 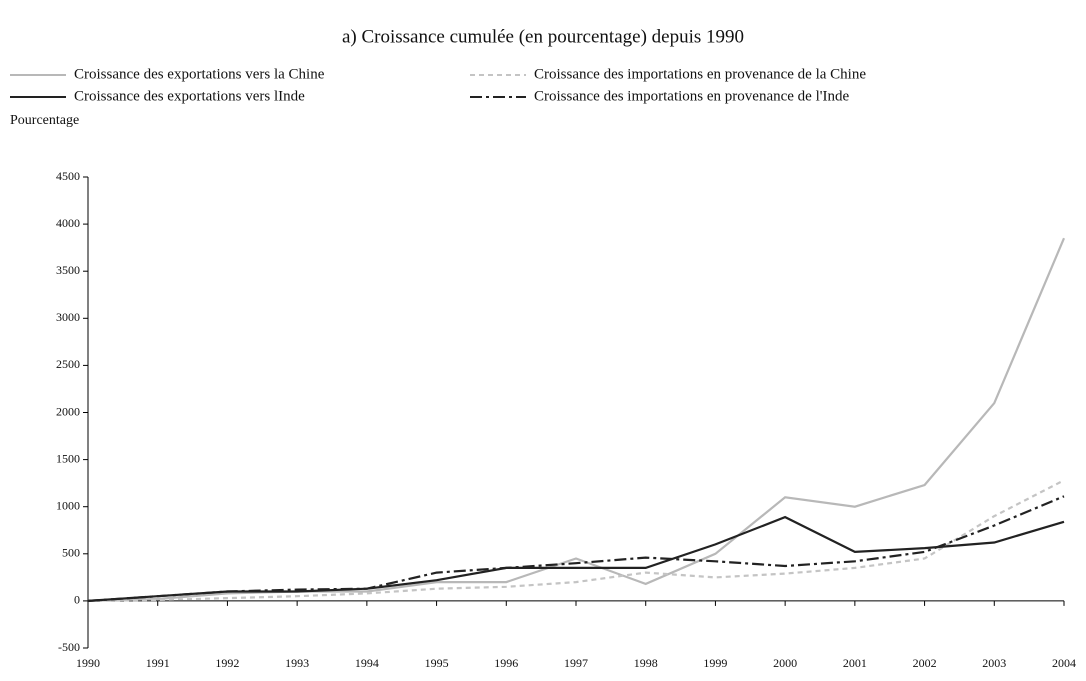 I want to click on x-tick-label: 1995, so click(x=437, y=663).